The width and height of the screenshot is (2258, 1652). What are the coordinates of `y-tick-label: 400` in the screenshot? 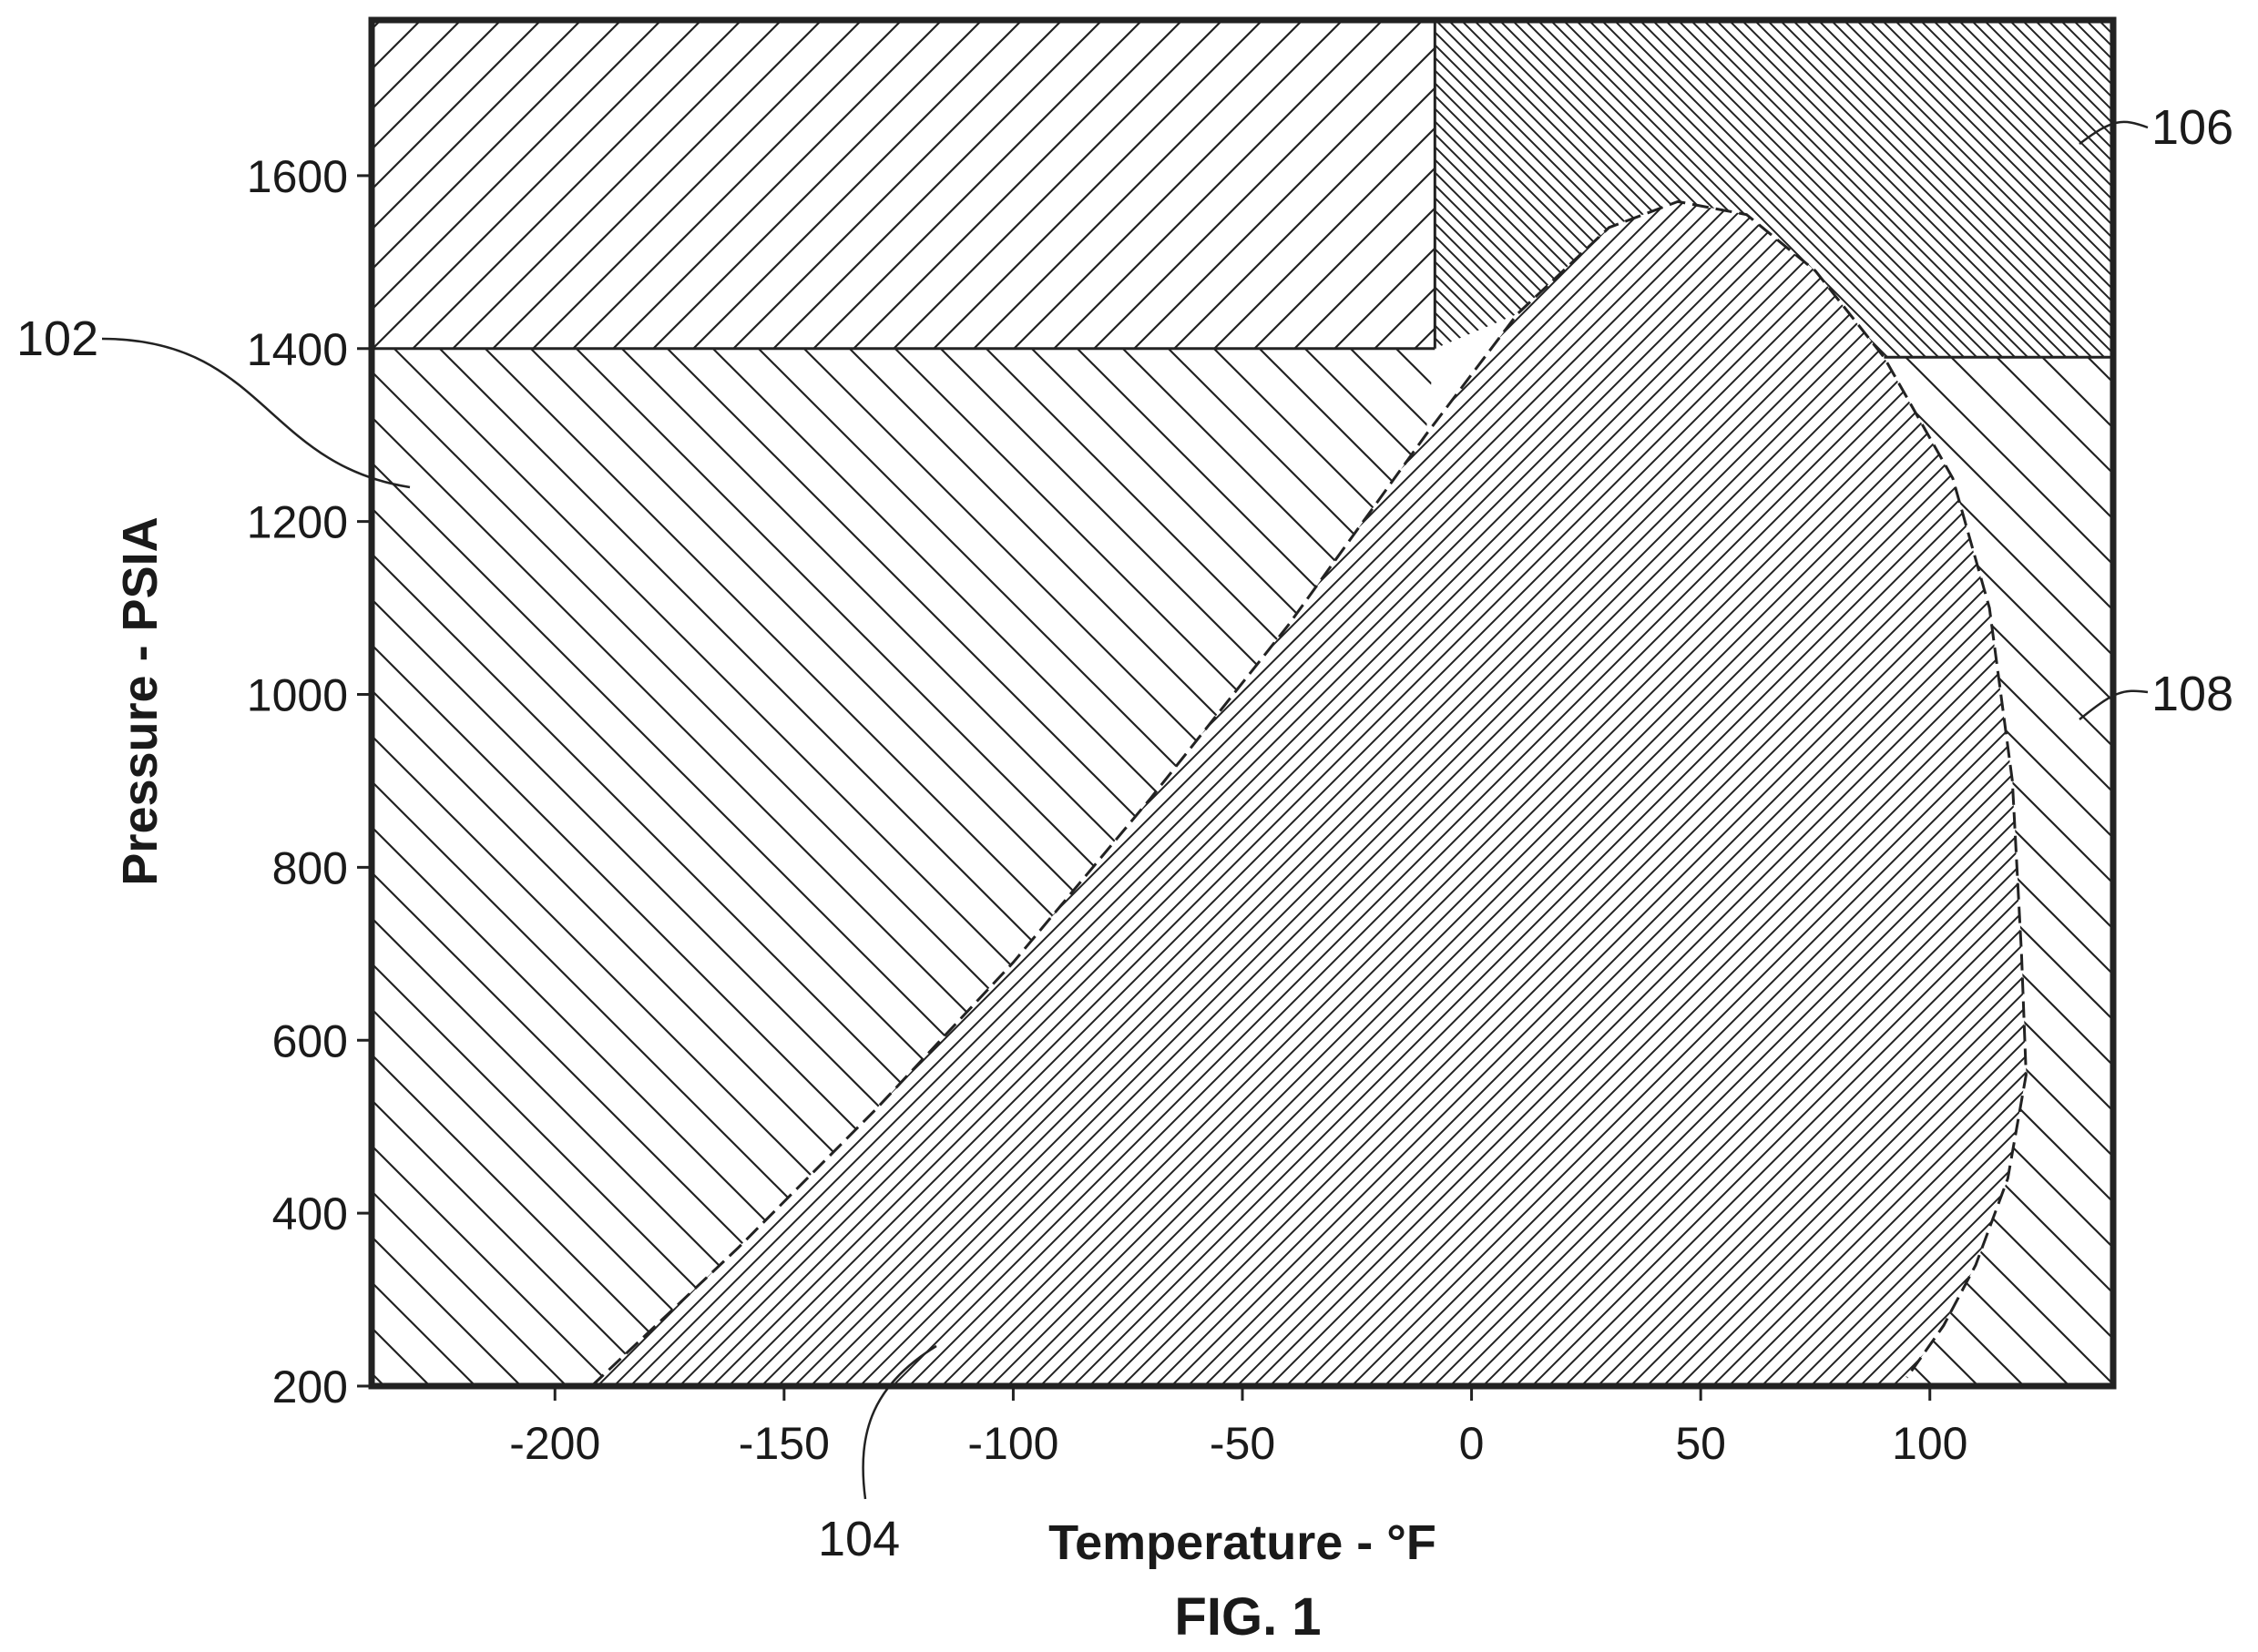 It's located at (310, 1213).